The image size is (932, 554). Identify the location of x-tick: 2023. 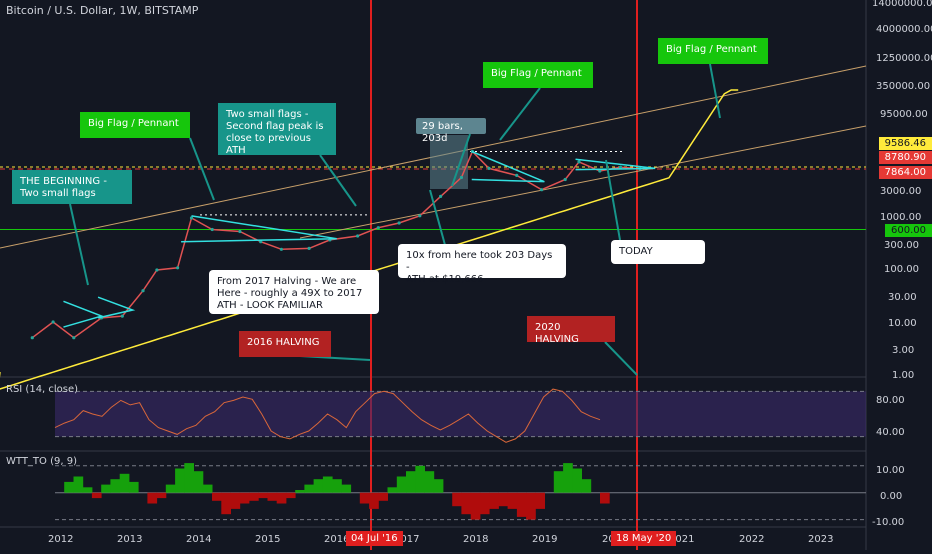
(821, 539).